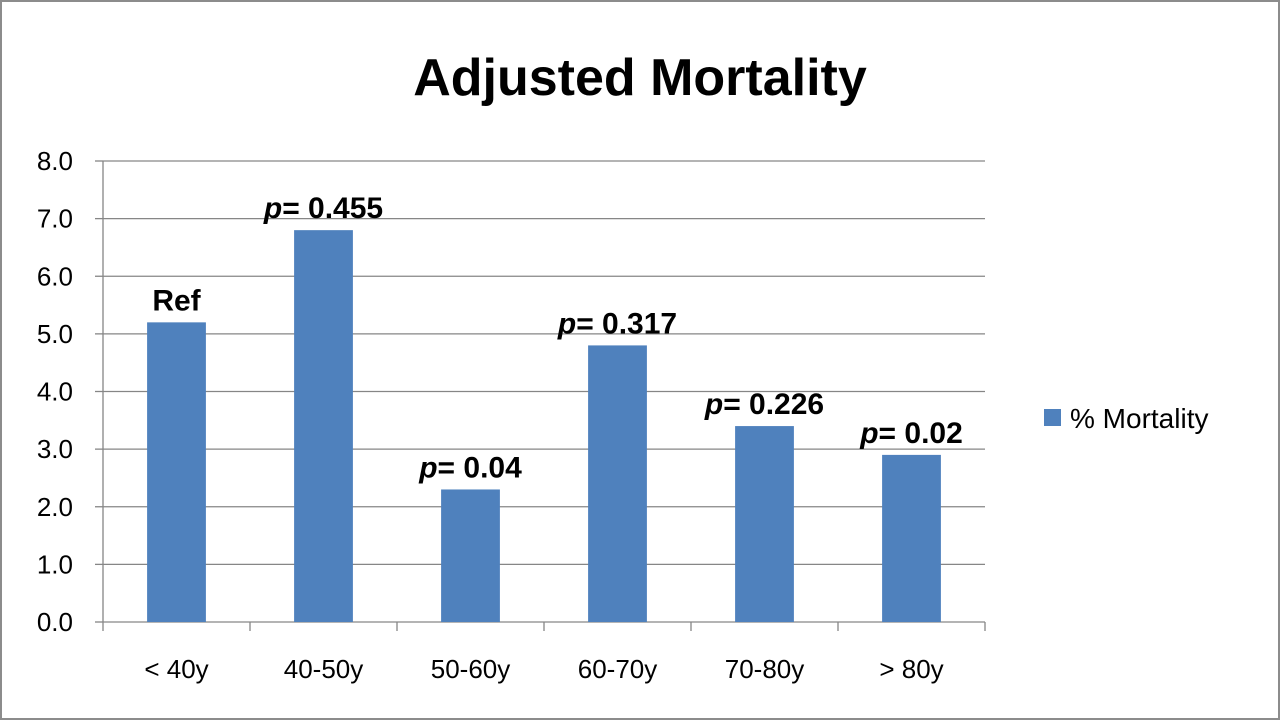 The image size is (1280, 720). I want to click on legend-label: % Mortality, so click(1139, 418).